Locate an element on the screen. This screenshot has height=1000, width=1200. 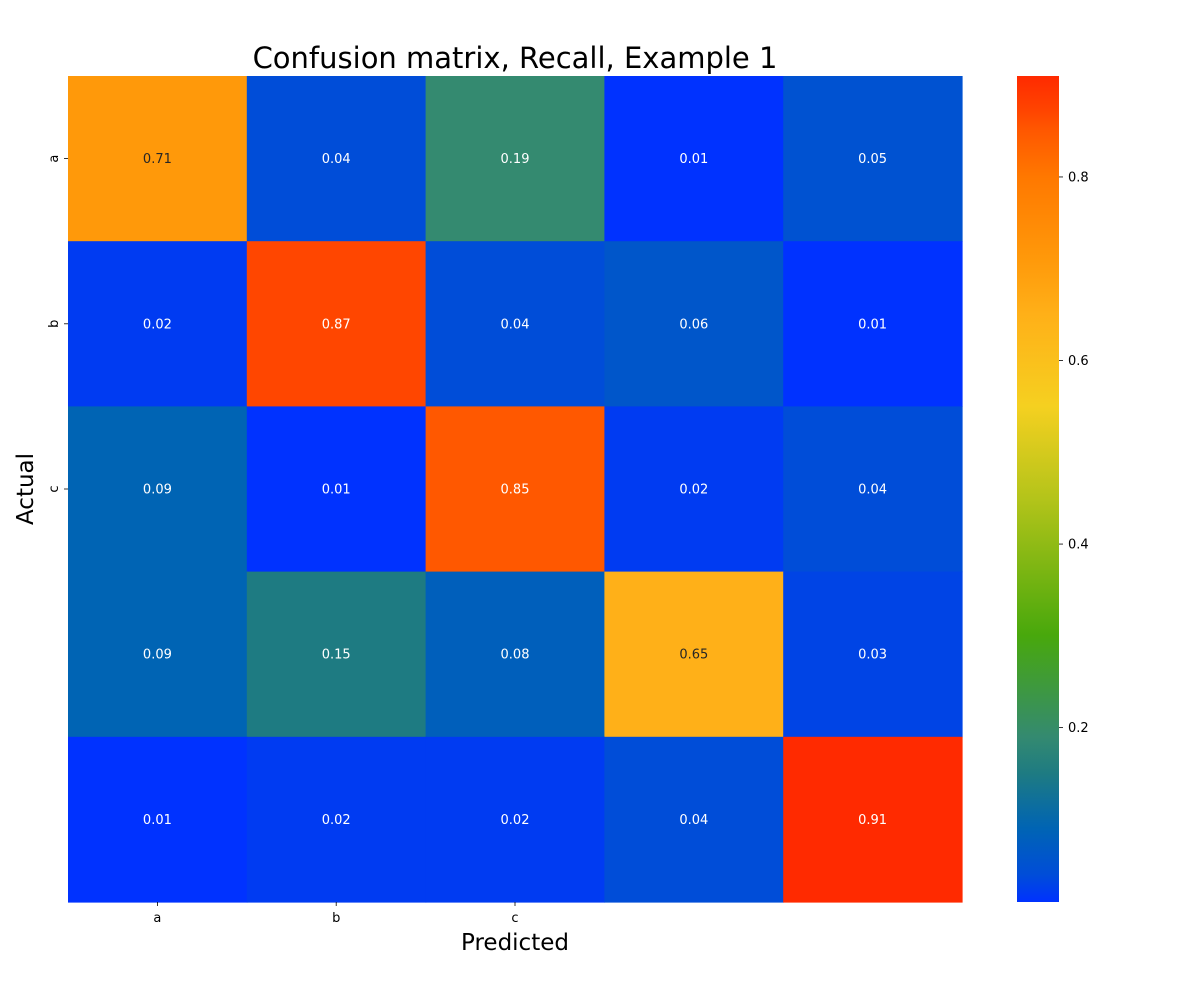
heatmap-cell-r4-c4 is located at coordinates (873, 819).